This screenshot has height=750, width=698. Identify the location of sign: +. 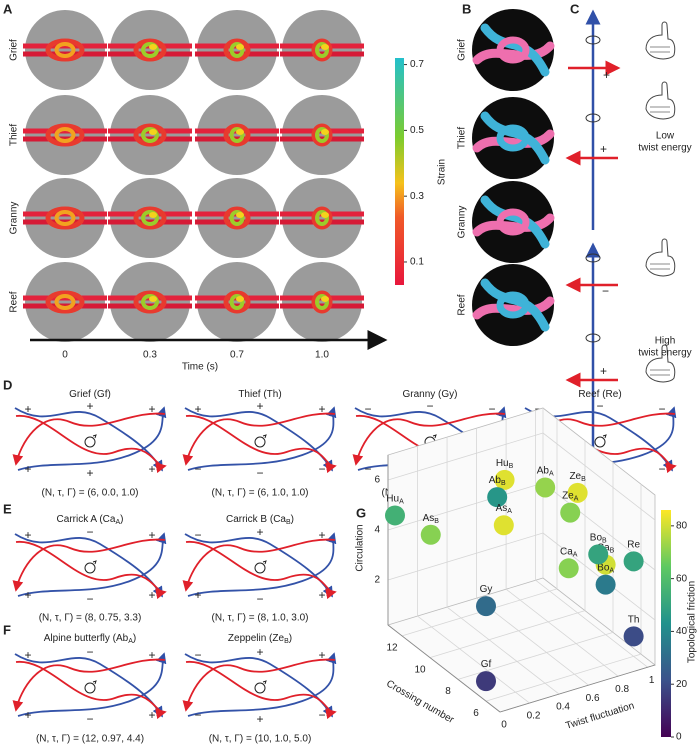
(603, 371).